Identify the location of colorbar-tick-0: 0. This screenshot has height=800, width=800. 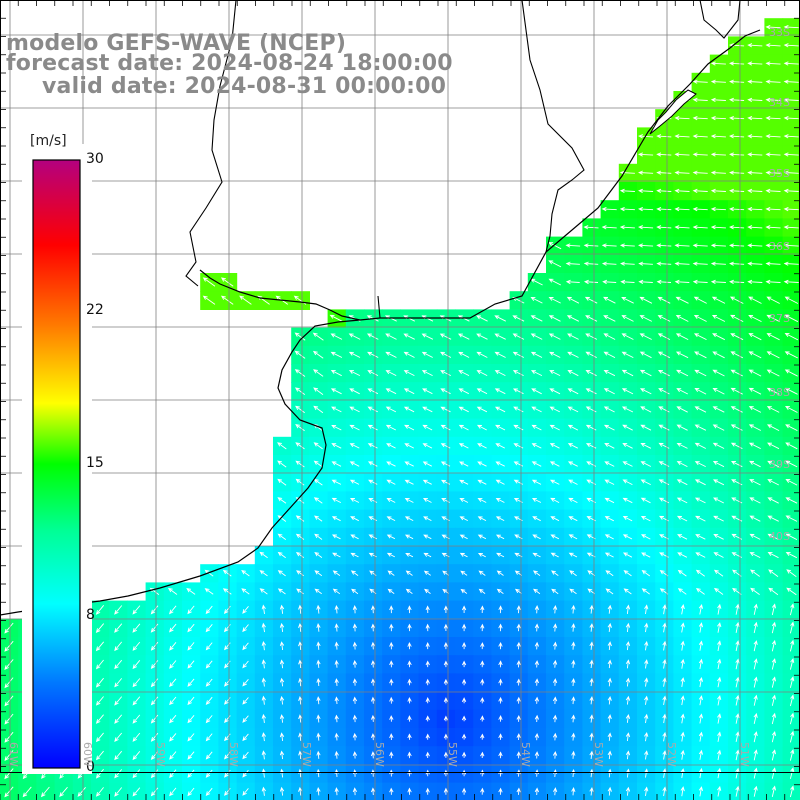
(90, 767).